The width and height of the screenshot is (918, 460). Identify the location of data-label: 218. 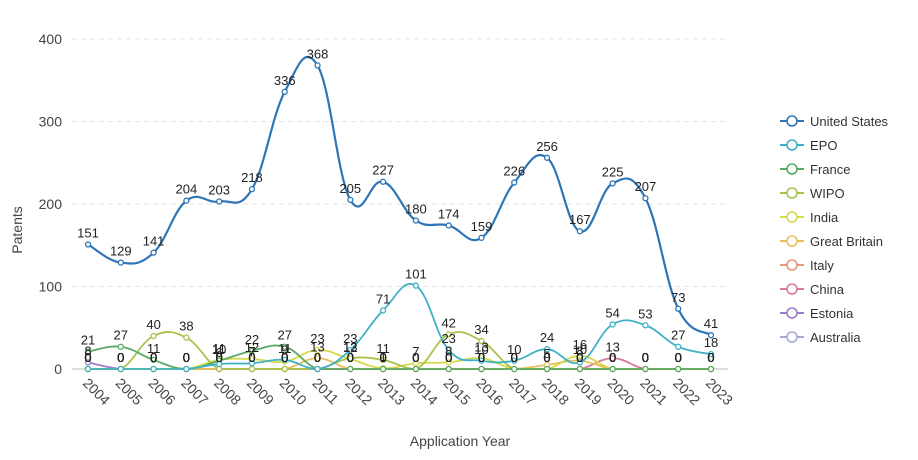
(252, 177).